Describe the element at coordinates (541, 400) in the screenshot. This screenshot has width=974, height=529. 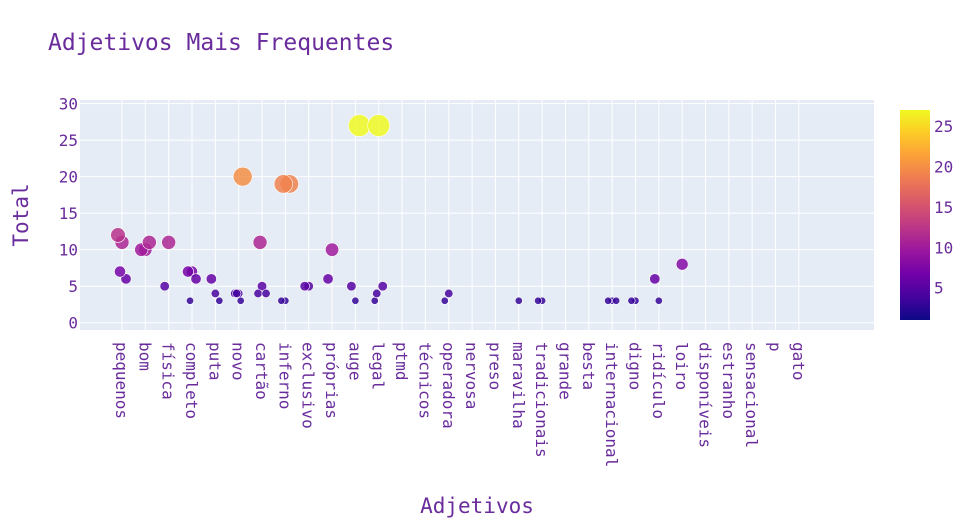
I see `x-tick-label: tradicionais` at that location.